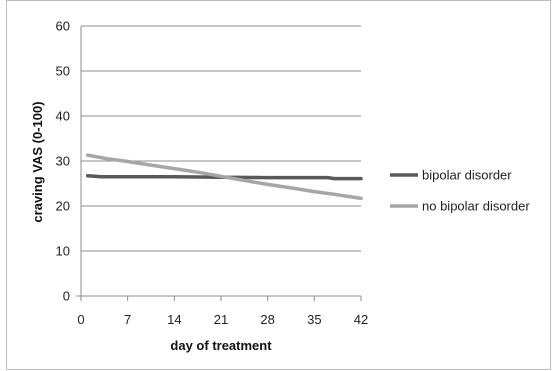  Describe the element at coordinates (66, 296) in the screenshot. I see `y-tick-label: 0` at that location.